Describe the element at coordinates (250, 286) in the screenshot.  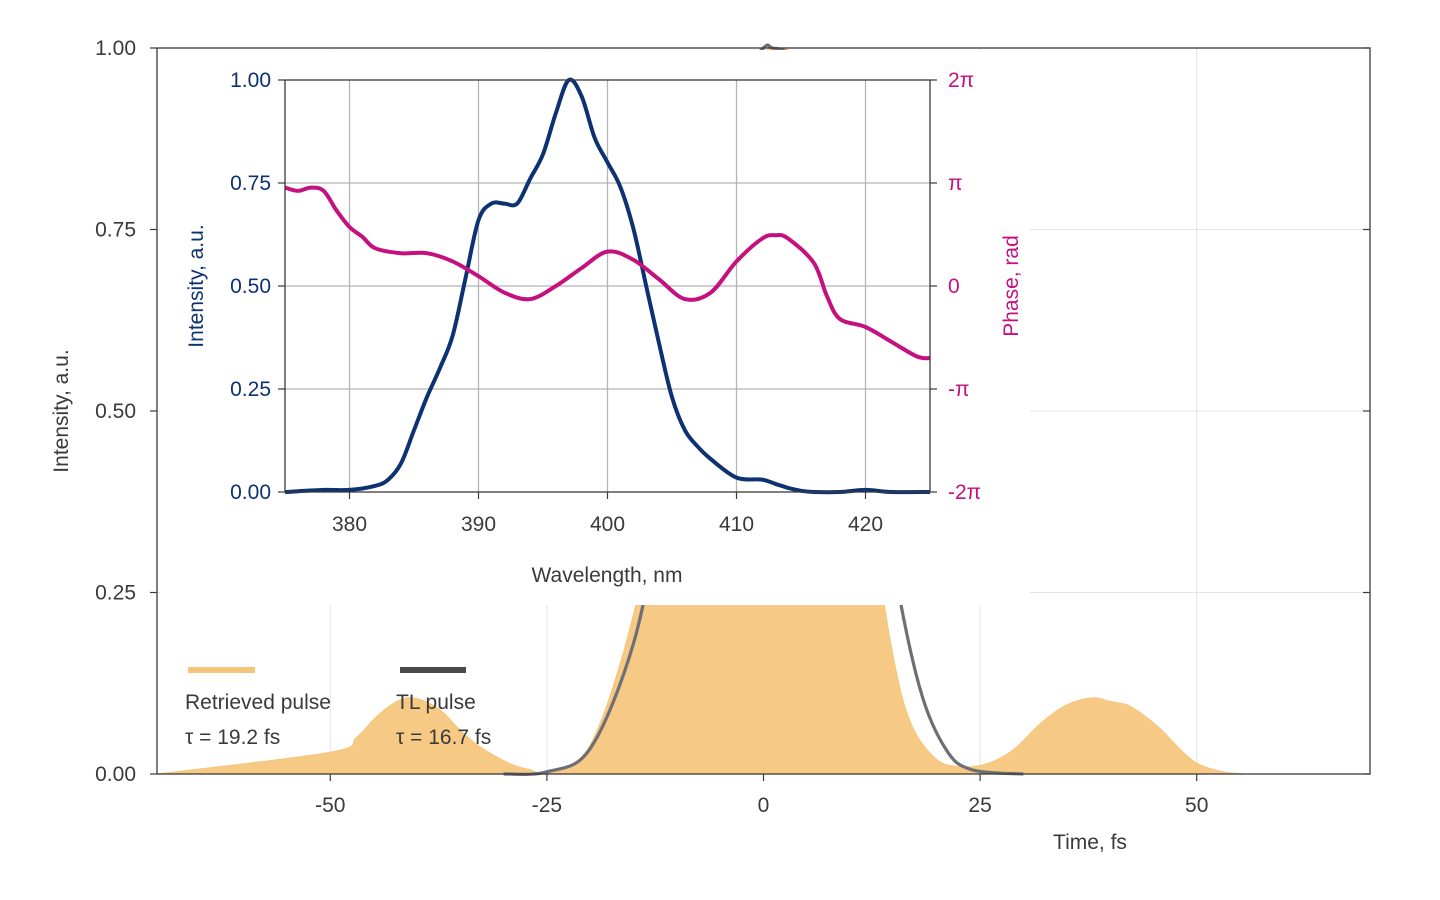
I see `inset-ytick-label-left: 0.50` at that location.